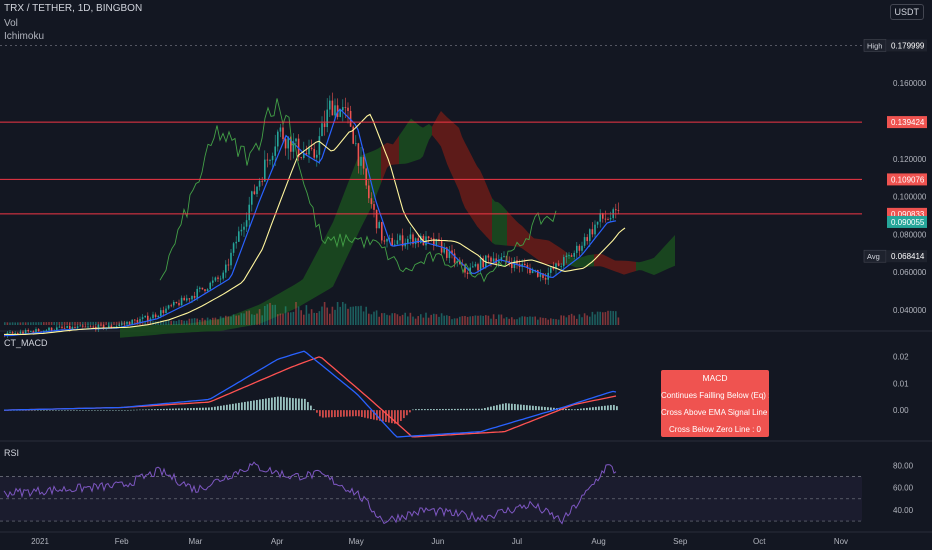  Describe the element at coordinates (906, 12) in the screenshot. I see `currency-button: USDT` at that location.